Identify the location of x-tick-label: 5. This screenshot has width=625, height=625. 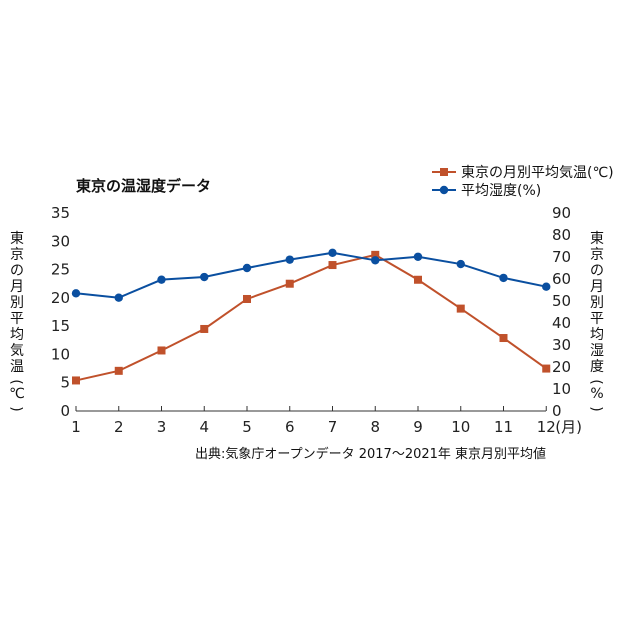
(247, 427).